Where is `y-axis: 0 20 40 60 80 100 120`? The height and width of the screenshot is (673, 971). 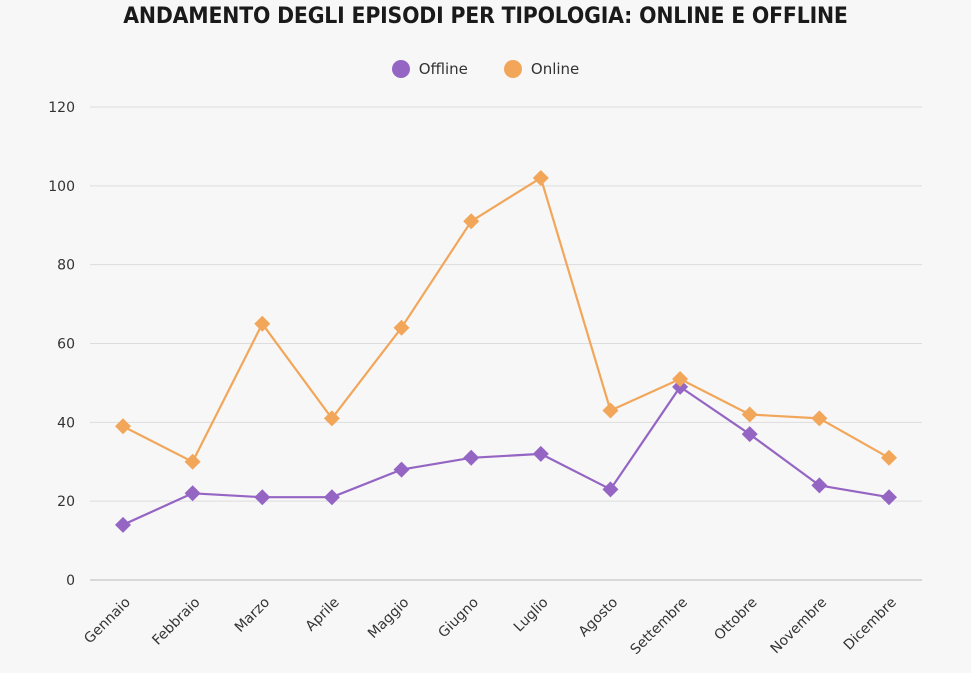
y-axis: 0 20 40 60 80 100 120 is located at coordinates (61, 344).